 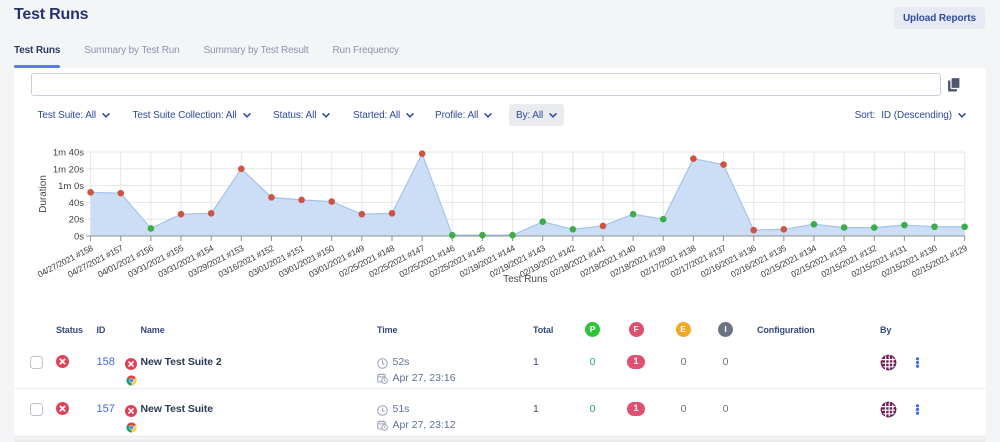 What do you see at coordinates (152, 330) in the screenshot?
I see `column-header-name: Name` at bounding box center [152, 330].